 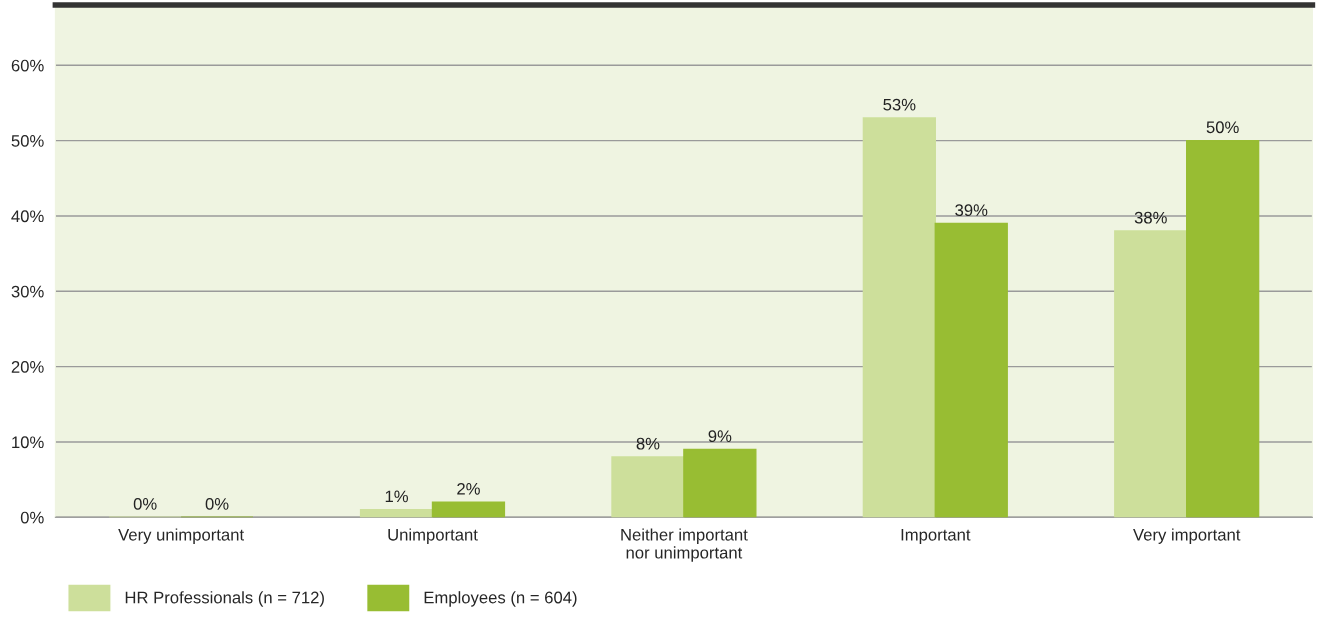 I want to click on x-tick-label: Important, so click(x=936, y=536).